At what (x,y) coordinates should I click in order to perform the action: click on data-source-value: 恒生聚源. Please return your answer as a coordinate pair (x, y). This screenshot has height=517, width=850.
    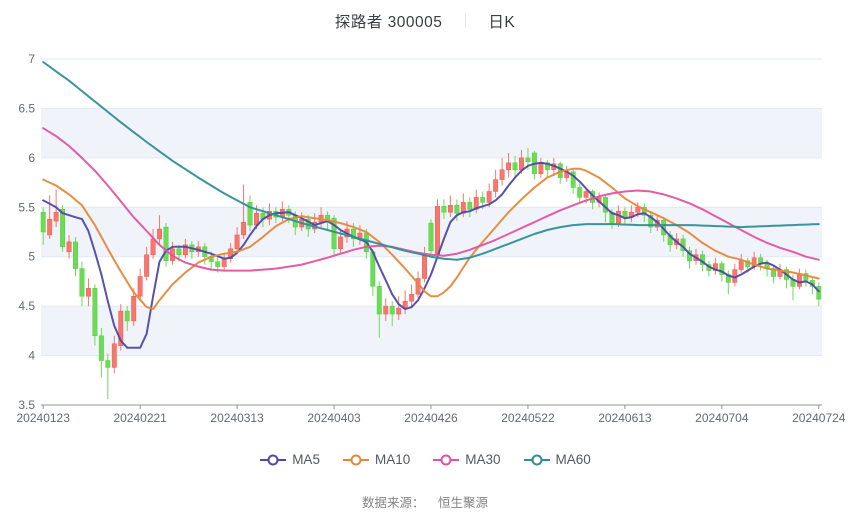
    Looking at the image, I should click on (462, 503).